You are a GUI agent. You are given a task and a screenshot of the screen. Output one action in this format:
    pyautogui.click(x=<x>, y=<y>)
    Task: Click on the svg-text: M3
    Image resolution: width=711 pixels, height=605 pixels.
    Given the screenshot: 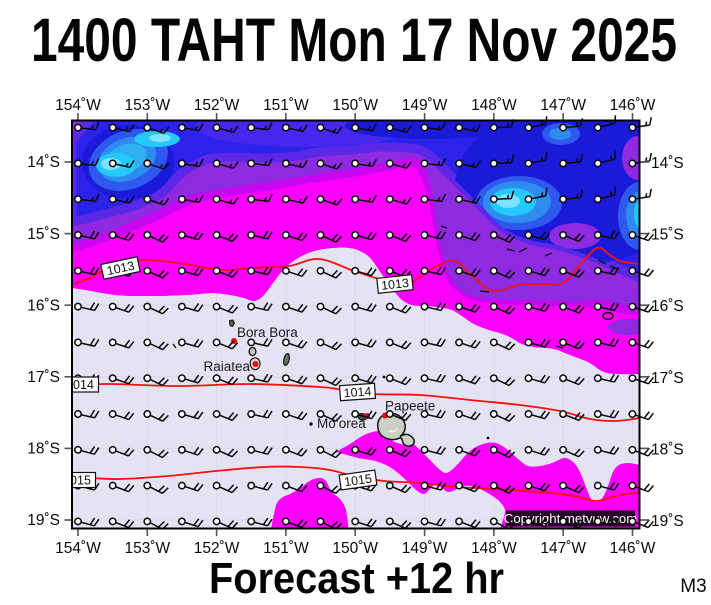 What is the action you would take?
    pyautogui.click(x=693, y=586)
    